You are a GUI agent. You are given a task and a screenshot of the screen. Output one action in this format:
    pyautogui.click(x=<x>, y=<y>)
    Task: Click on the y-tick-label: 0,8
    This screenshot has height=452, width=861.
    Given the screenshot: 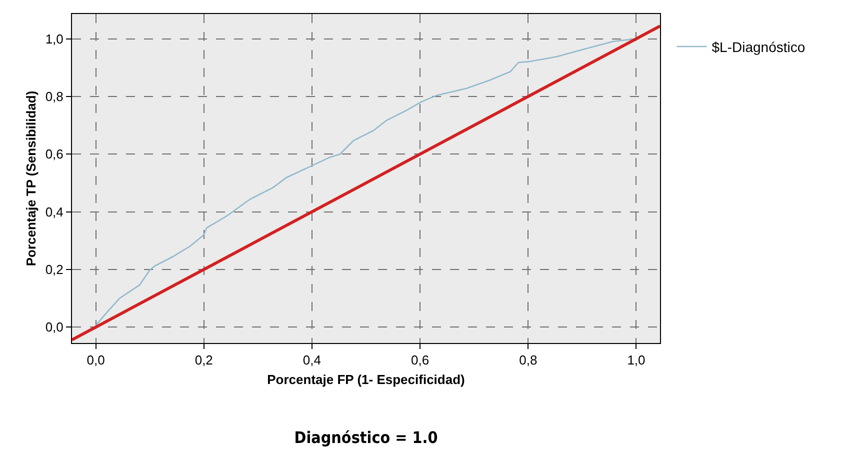 What is the action you would take?
    pyautogui.click(x=54, y=96)
    